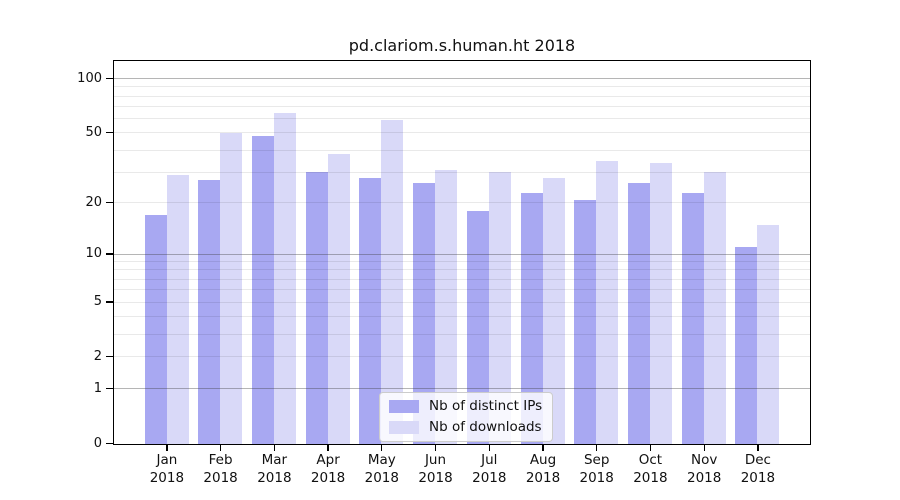  I want to click on legend-swatch-downloads, so click(404, 427).